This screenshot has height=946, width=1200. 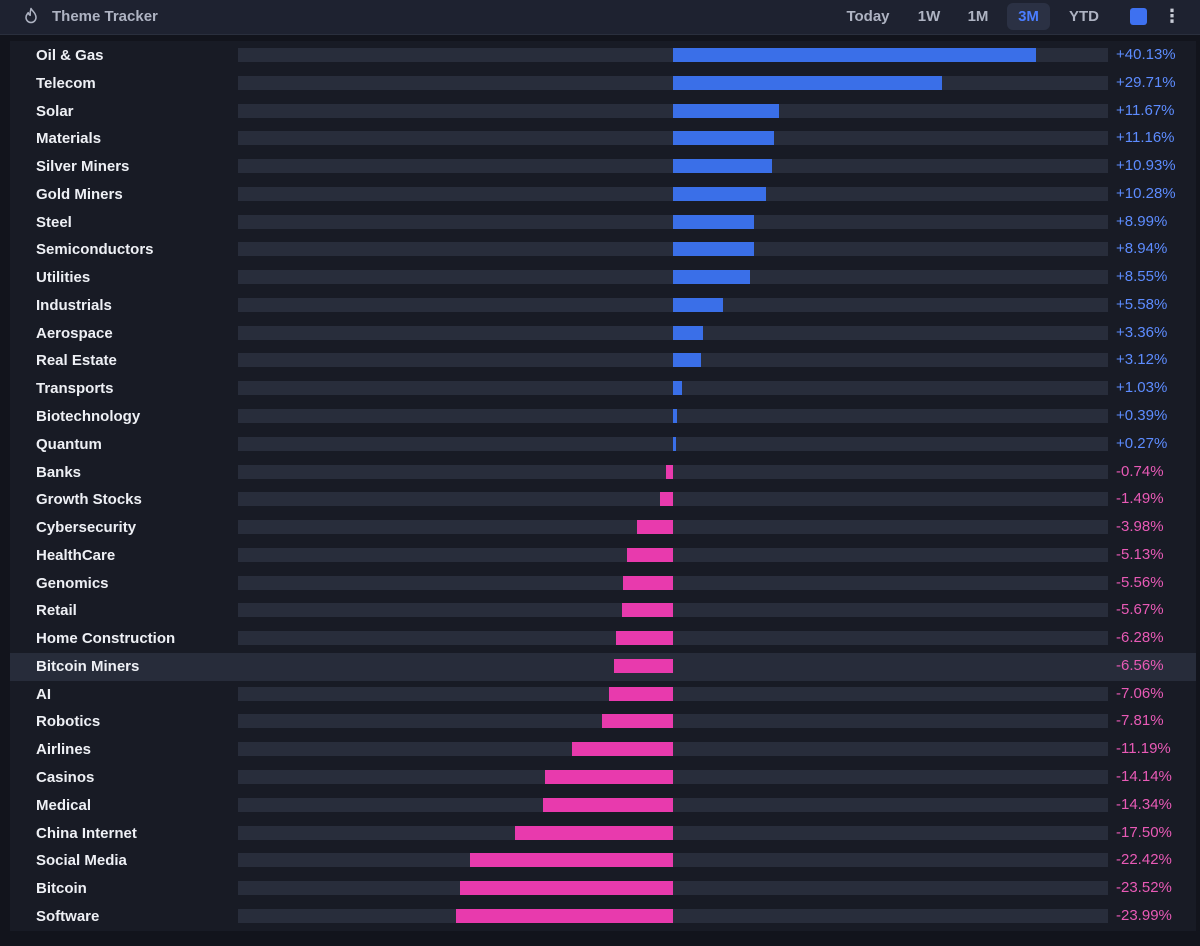 I want to click on theme-row: Banks -0.74%, so click(x=603, y=473).